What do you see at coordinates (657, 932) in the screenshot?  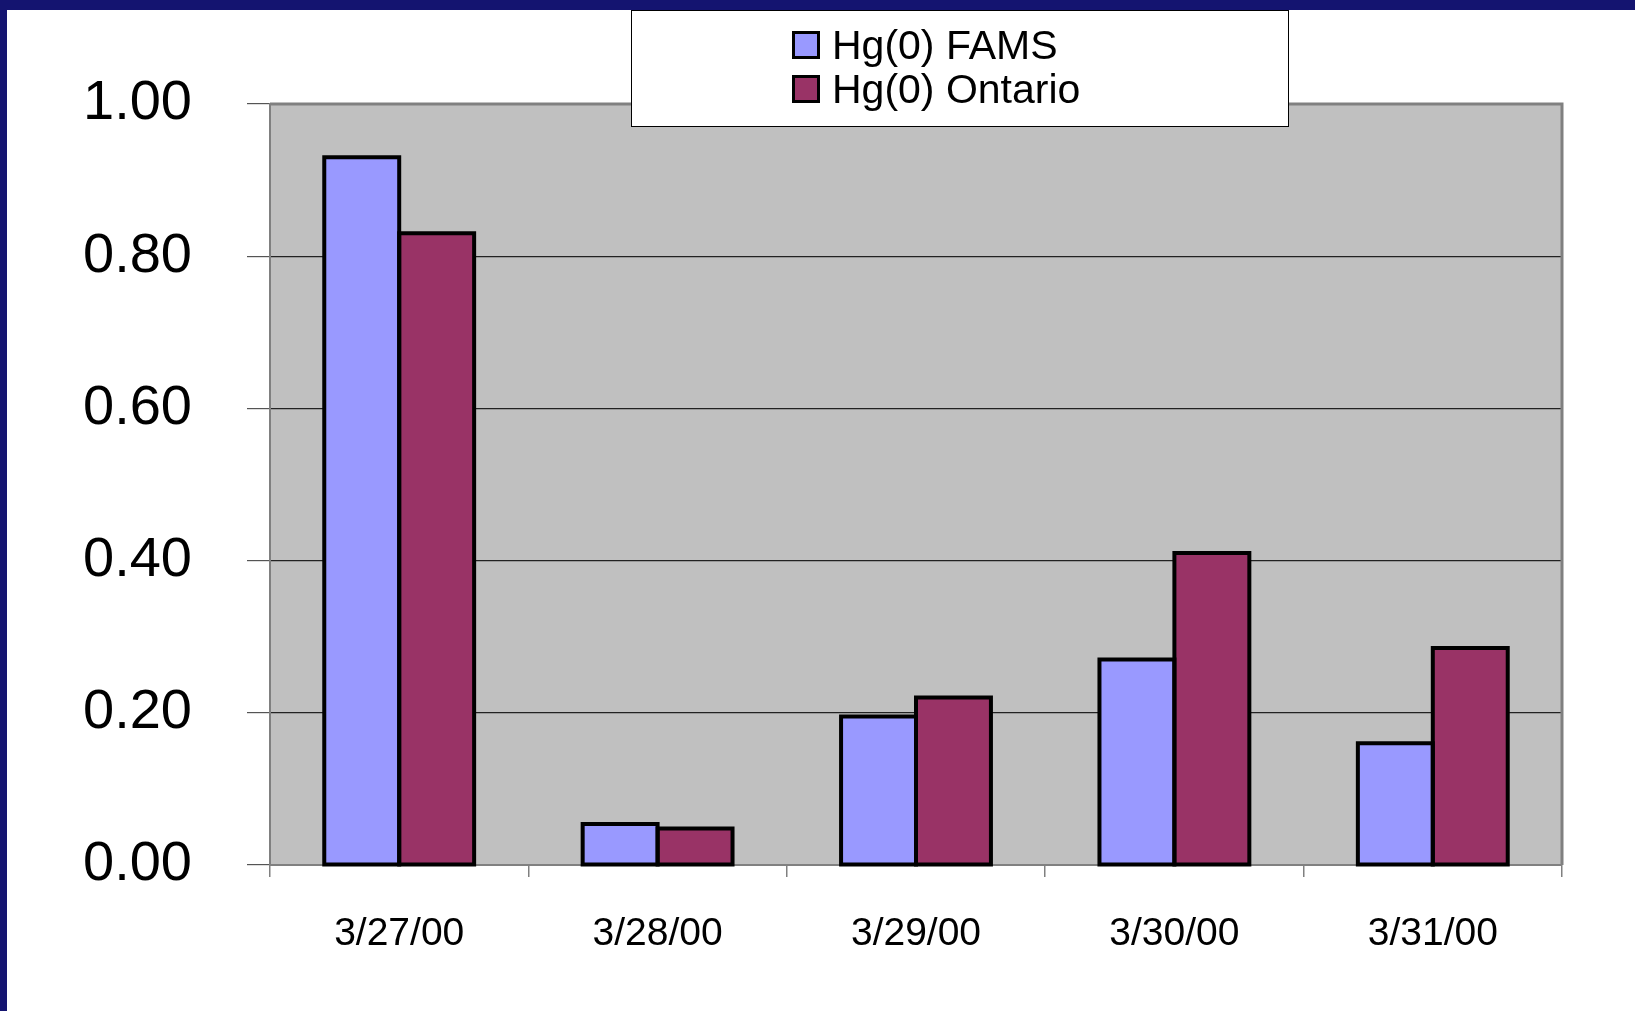 I see `x-tick-label: 3/28/00` at bounding box center [657, 932].